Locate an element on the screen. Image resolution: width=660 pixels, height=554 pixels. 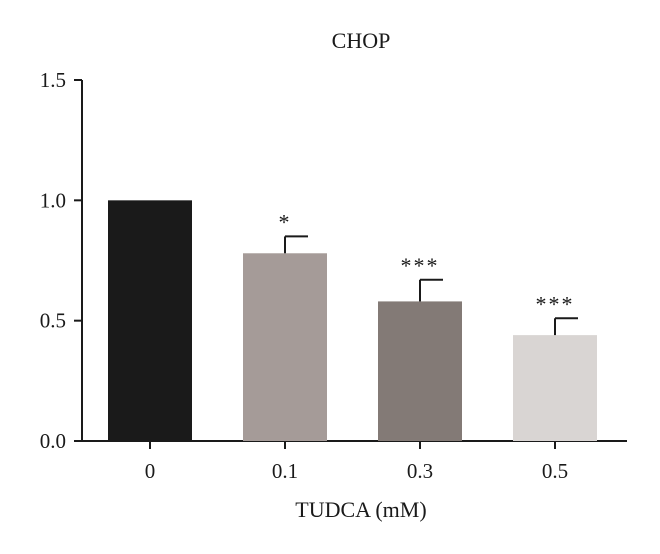
y-tick-label: 1.0 is located at coordinates (53, 200).